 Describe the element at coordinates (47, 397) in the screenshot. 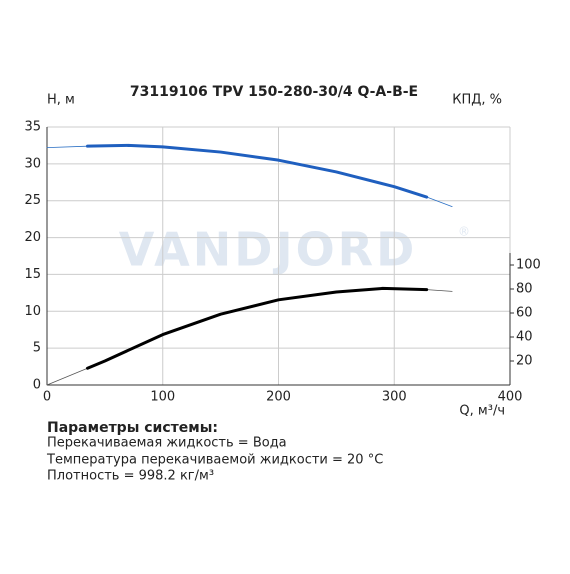

I see `x-tick-label: 0` at that location.